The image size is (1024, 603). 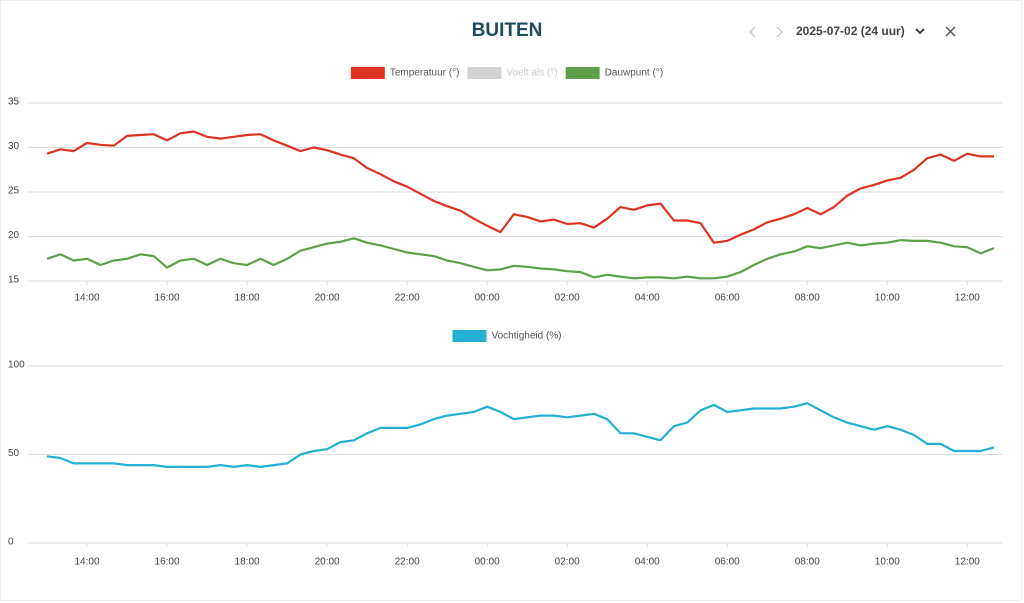 What do you see at coordinates (920, 31) in the screenshot?
I see `period-dropdown` at bounding box center [920, 31].